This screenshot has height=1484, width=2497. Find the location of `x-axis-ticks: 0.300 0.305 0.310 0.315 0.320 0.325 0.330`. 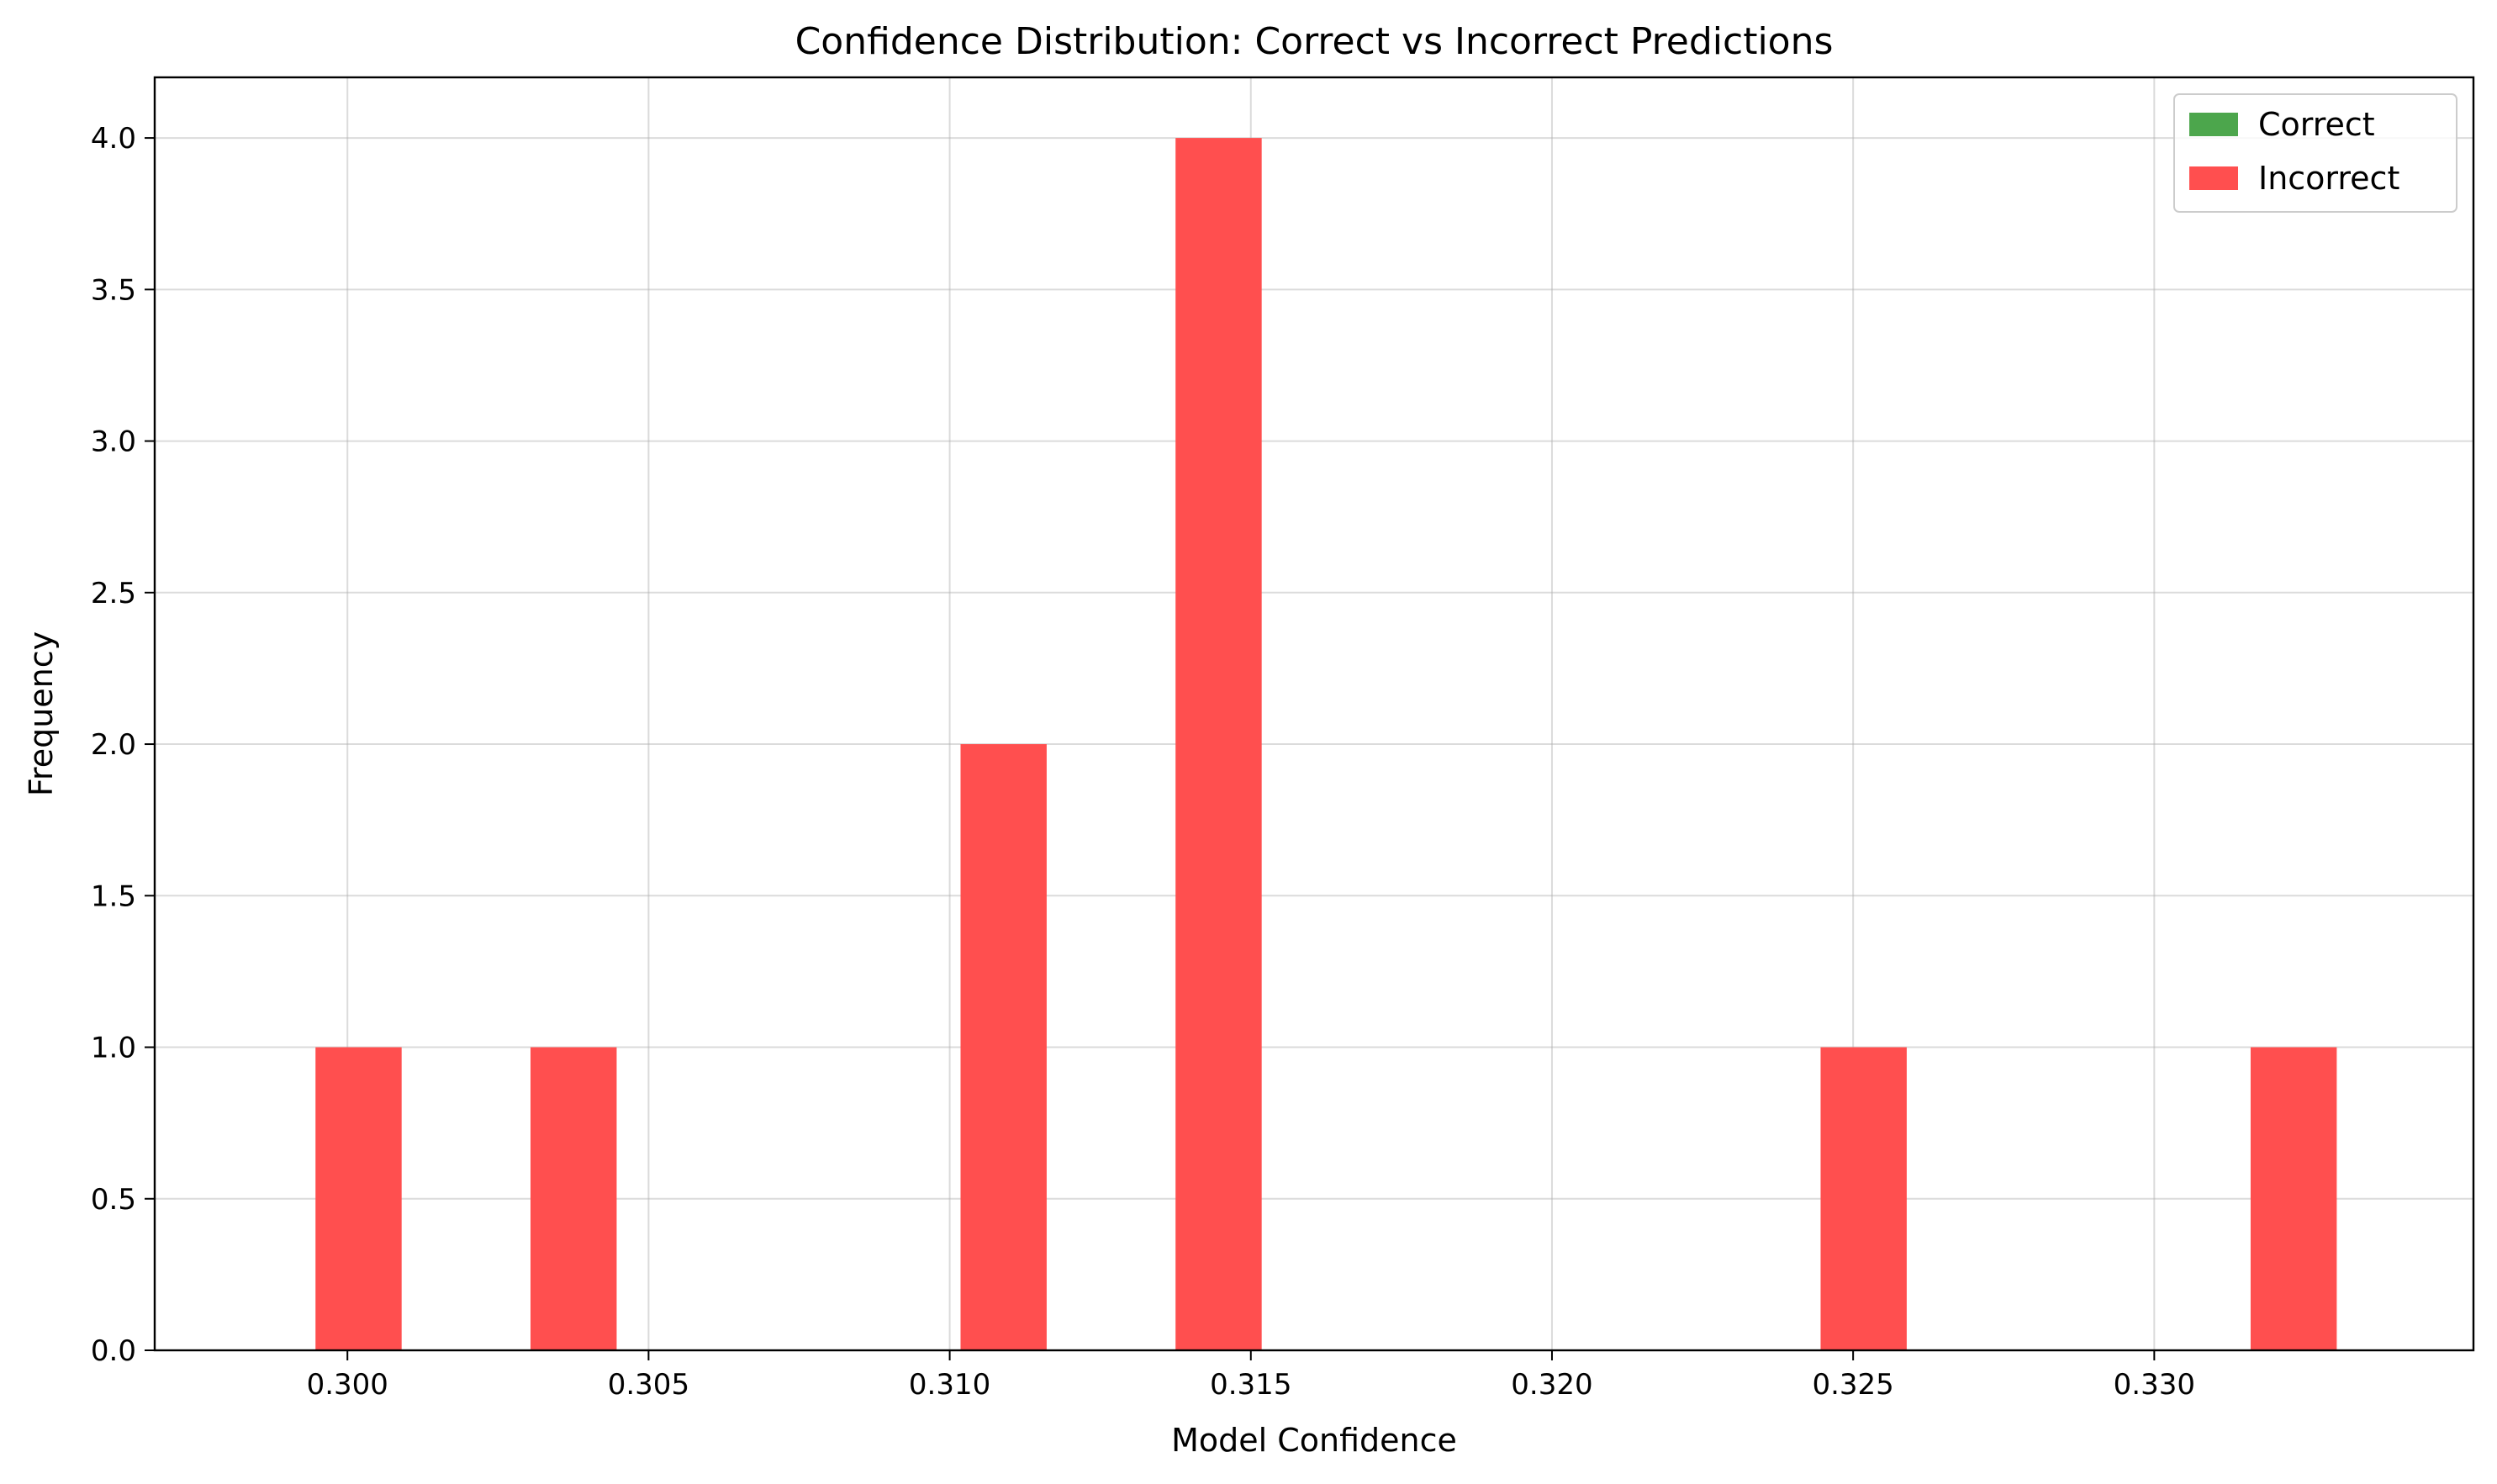

x-axis-ticks: 0.300 0.305 0.310 0.315 0.320 0.325 0.330 is located at coordinates (1251, 1376).